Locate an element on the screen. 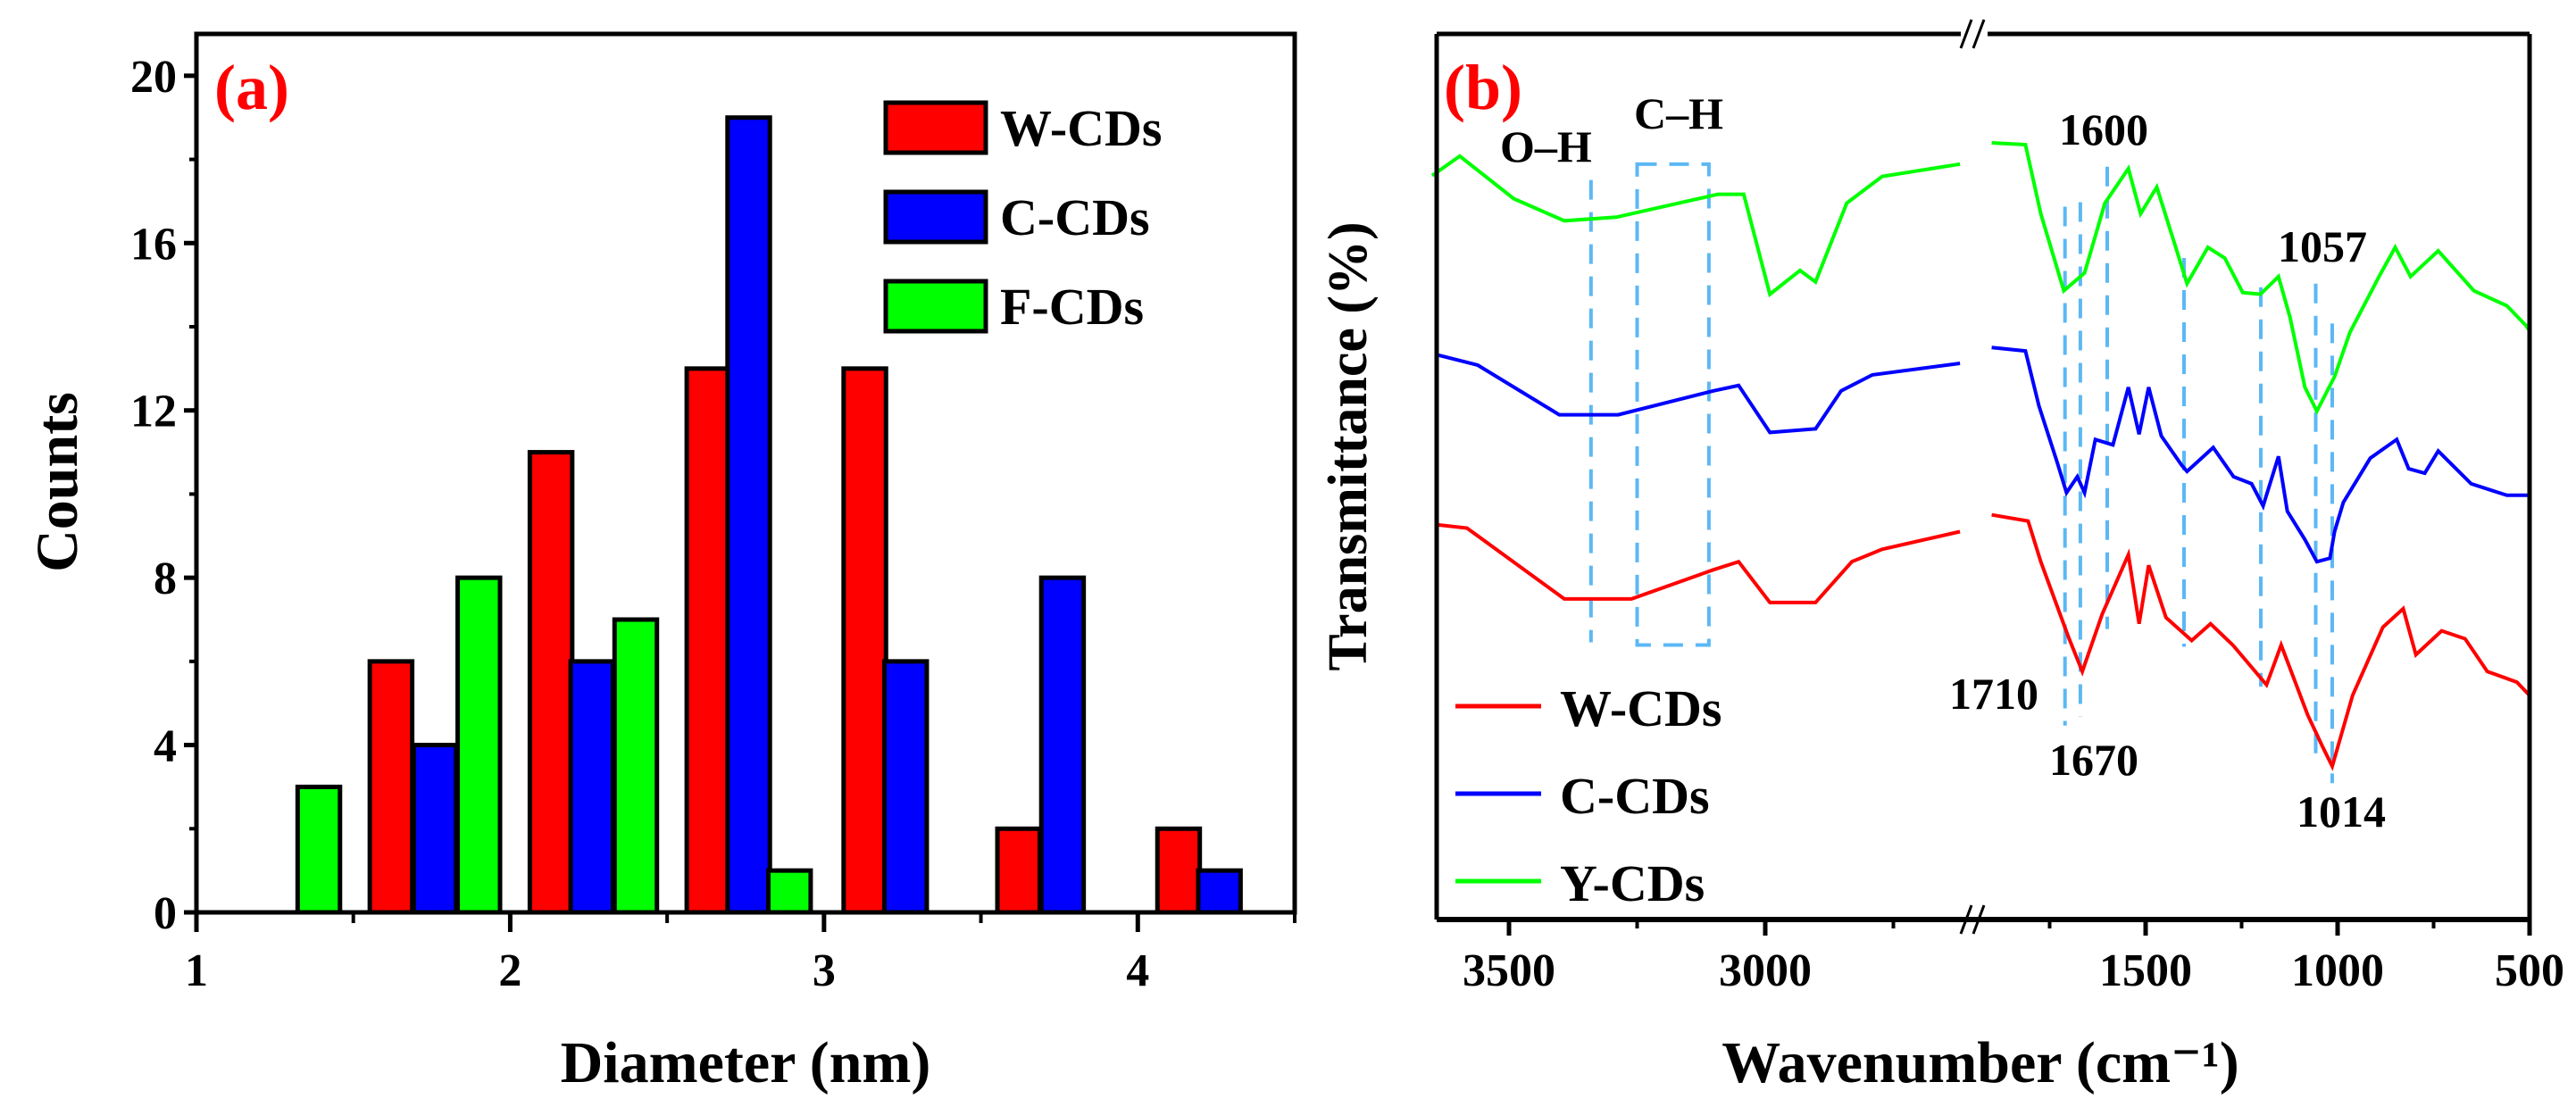  peak-annotation: C–H is located at coordinates (1678, 113).